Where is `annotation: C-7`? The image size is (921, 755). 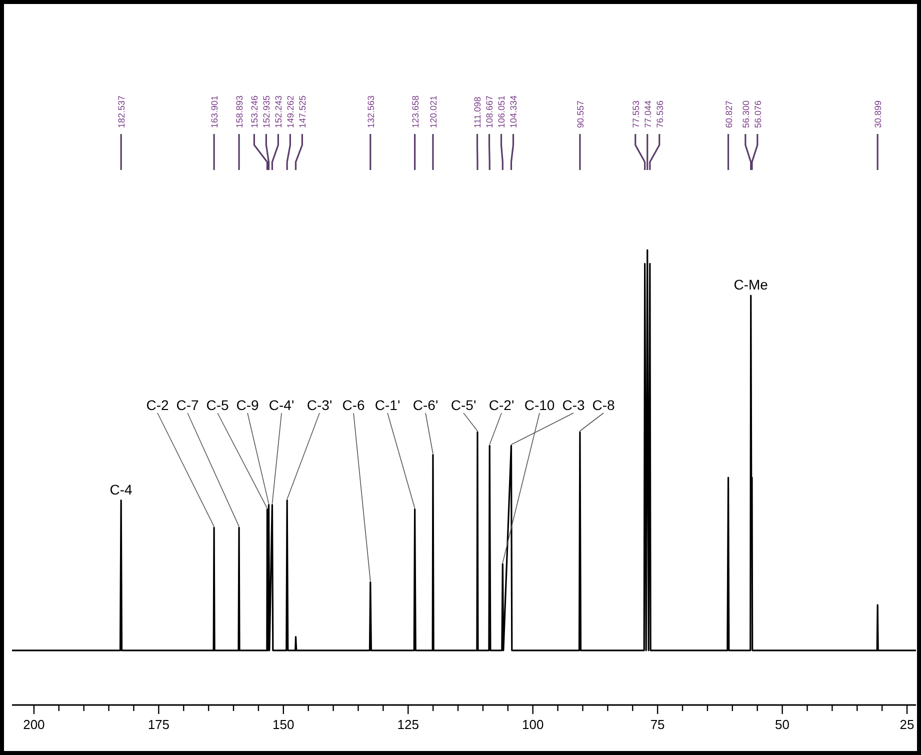
annotation: C-7 is located at coordinates (188, 405).